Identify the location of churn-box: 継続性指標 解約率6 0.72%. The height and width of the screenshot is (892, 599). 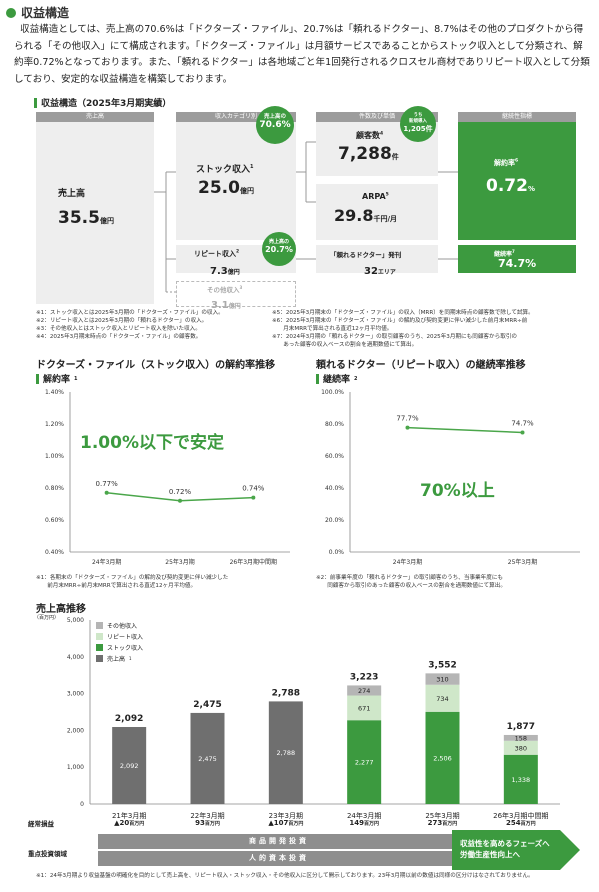
(517, 176).